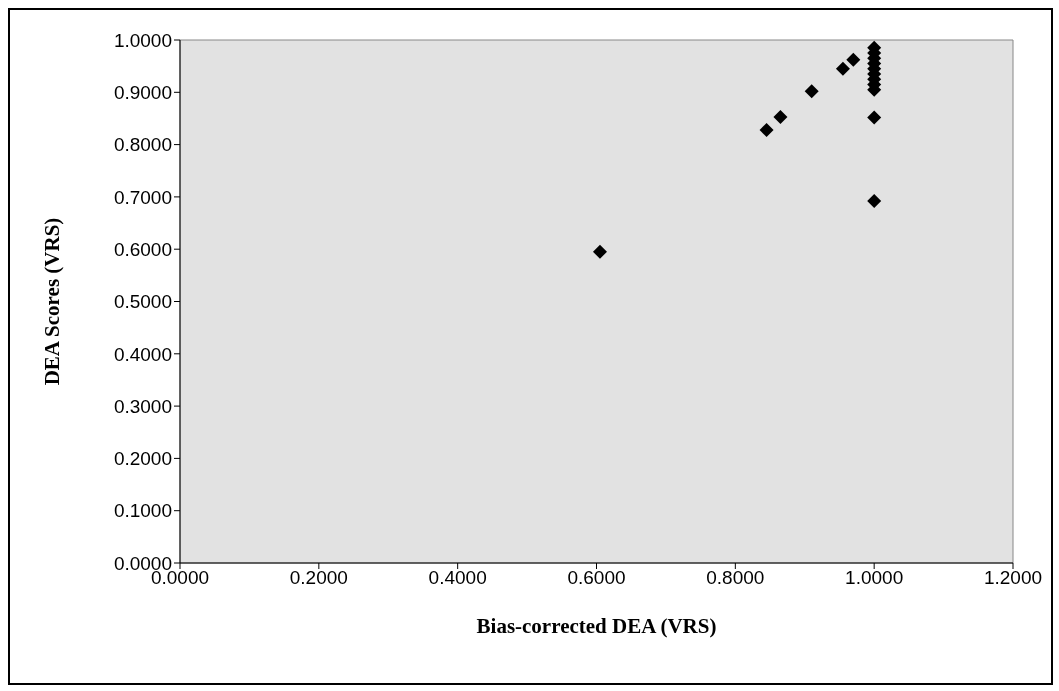 This screenshot has width=1059, height=691. Describe the element at coordinates (1013, 578) in the screenshot. I see `x-tick-label: 1.2000` at that location.